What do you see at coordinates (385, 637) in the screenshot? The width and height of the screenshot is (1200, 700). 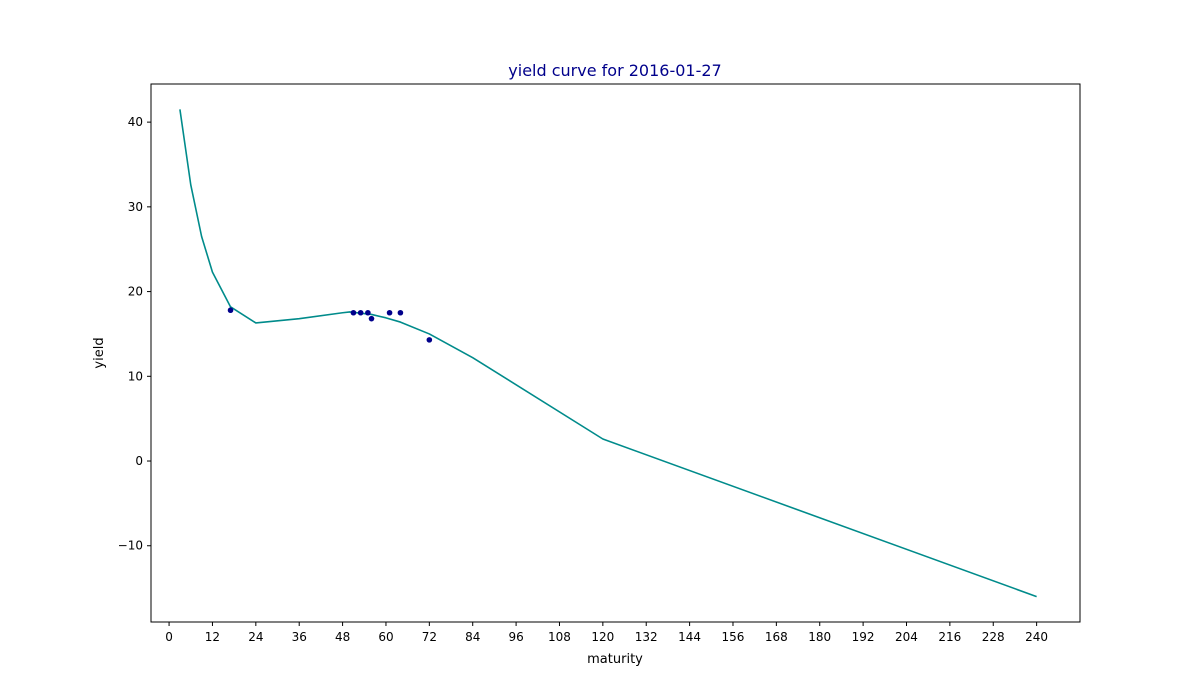 I see `x-tick-label: 60` at bounding box center [385, 637].